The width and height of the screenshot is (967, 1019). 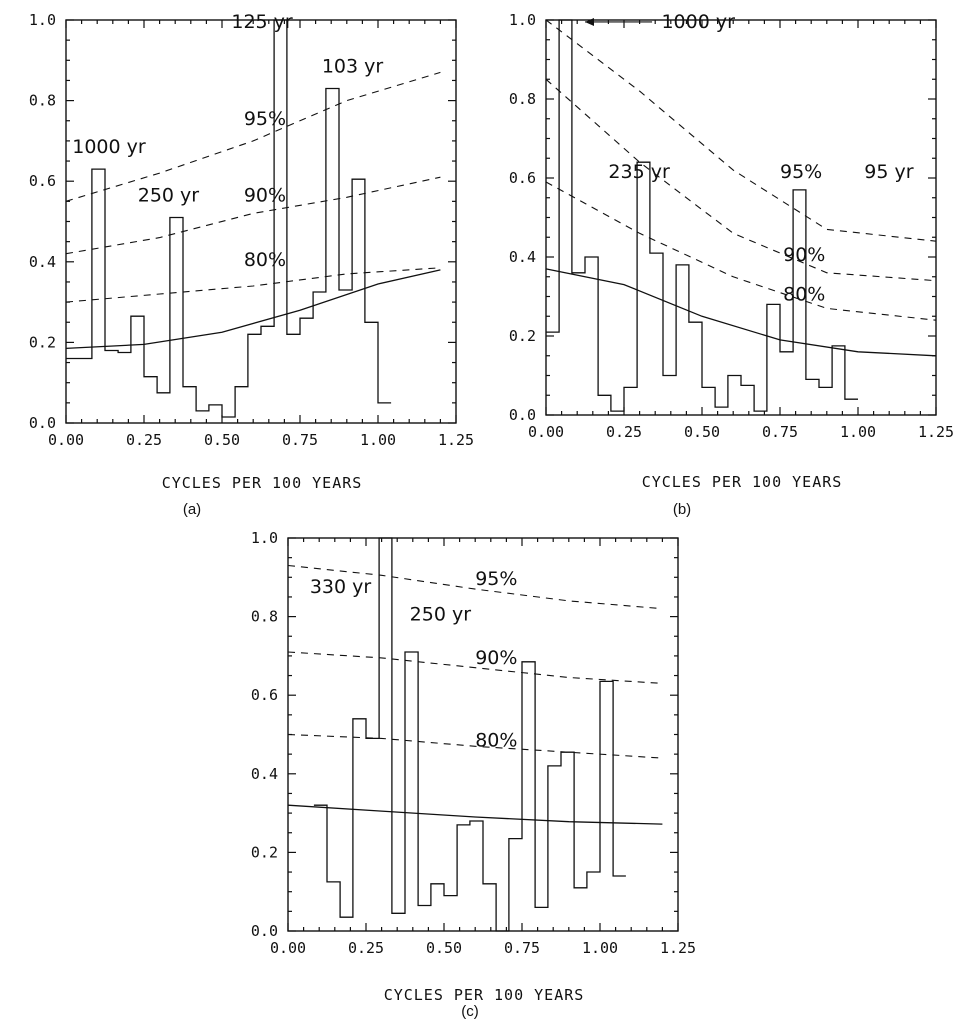 I want to click on annotation-label-b: 1000 yr, so click(x=698, y=22).